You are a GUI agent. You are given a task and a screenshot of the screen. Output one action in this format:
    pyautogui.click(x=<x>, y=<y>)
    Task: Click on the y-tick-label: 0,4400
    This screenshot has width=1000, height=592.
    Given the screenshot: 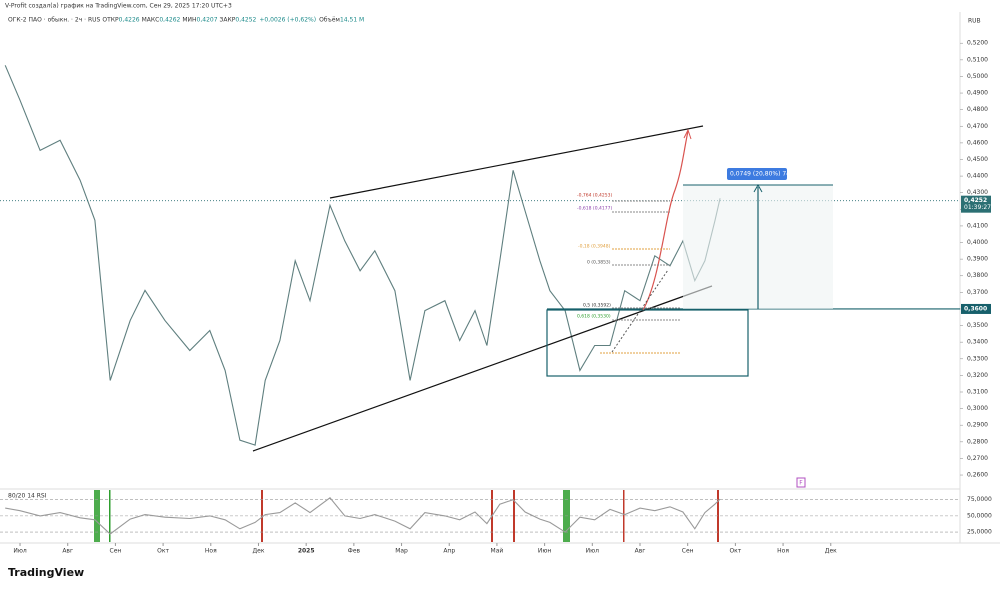 What is the action you would take?
    pyautogui.click(x=977, y=176)
    